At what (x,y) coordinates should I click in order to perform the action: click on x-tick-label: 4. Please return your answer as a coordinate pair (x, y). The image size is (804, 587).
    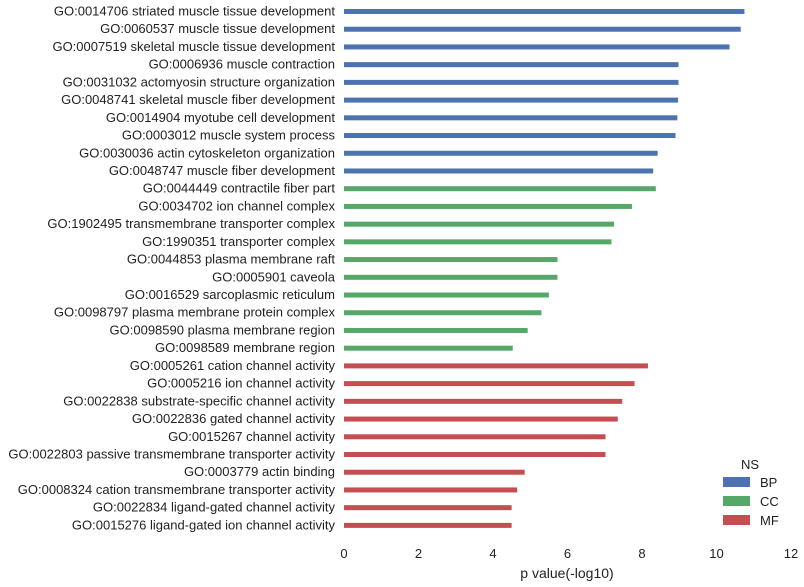
    Looking at the image, I should click on (492, 553).